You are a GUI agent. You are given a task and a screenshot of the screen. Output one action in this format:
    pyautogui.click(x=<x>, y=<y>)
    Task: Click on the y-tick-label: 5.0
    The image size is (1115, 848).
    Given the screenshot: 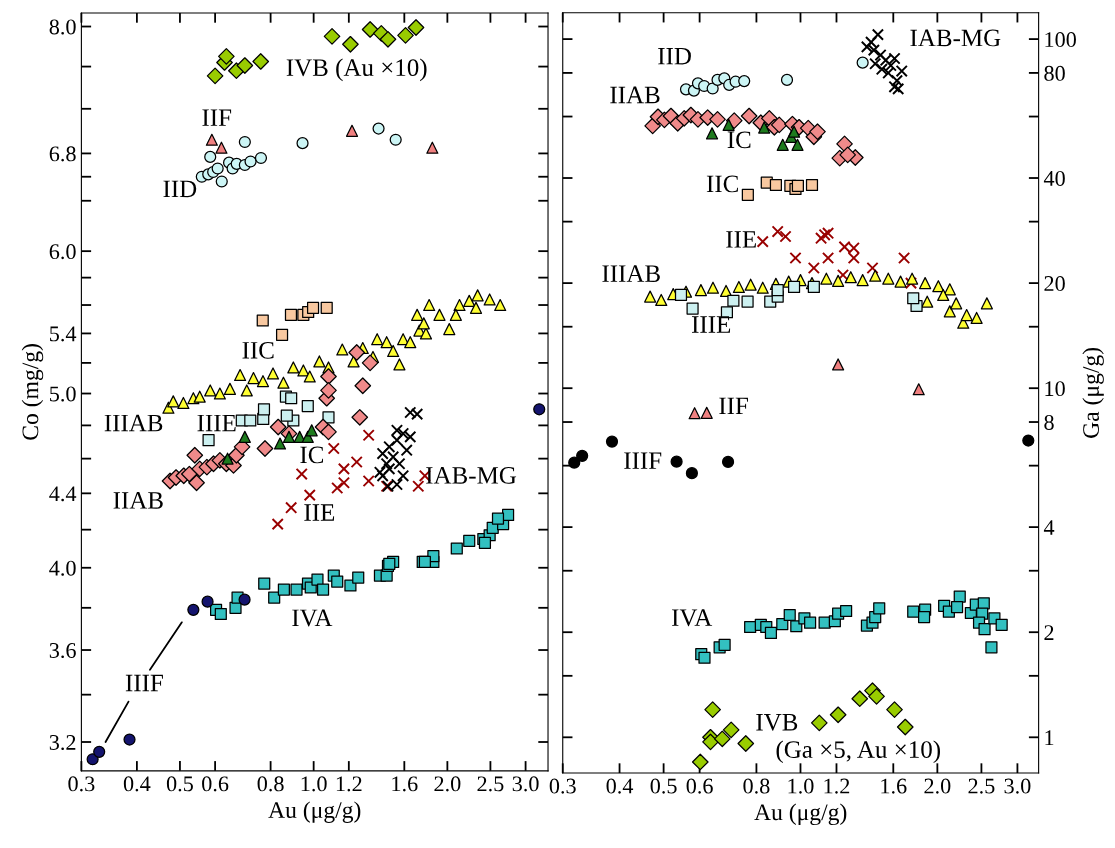 What is the action you would take?
    pyautogui.click(x=63, y=394)
    